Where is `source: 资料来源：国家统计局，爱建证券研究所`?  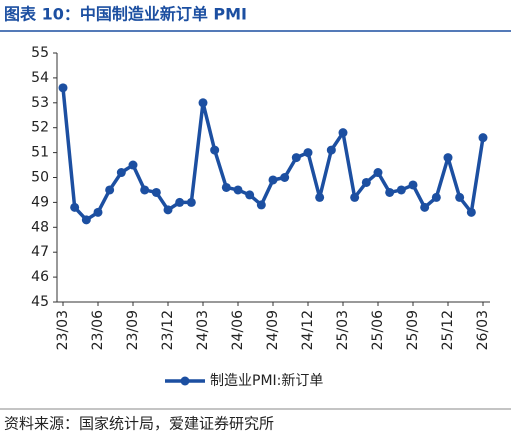 source: 资料来源：国家统计局，爱建证券研究所 is located at coordinates (139, 424).